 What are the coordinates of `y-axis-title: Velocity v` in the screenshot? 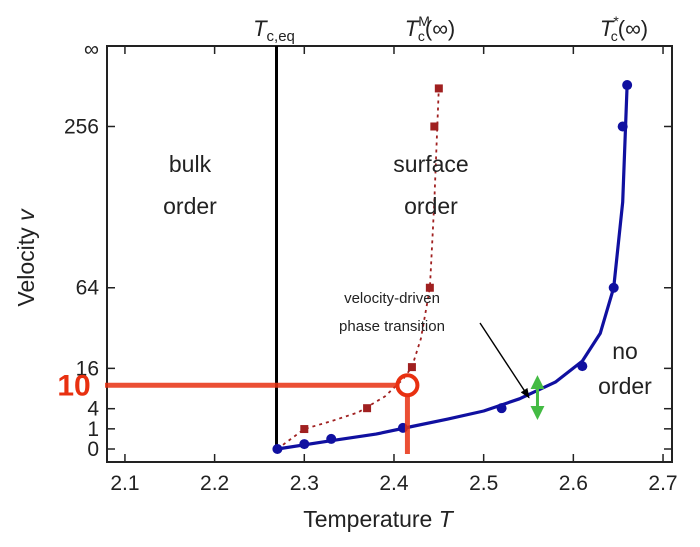 It's located at (26, 257).